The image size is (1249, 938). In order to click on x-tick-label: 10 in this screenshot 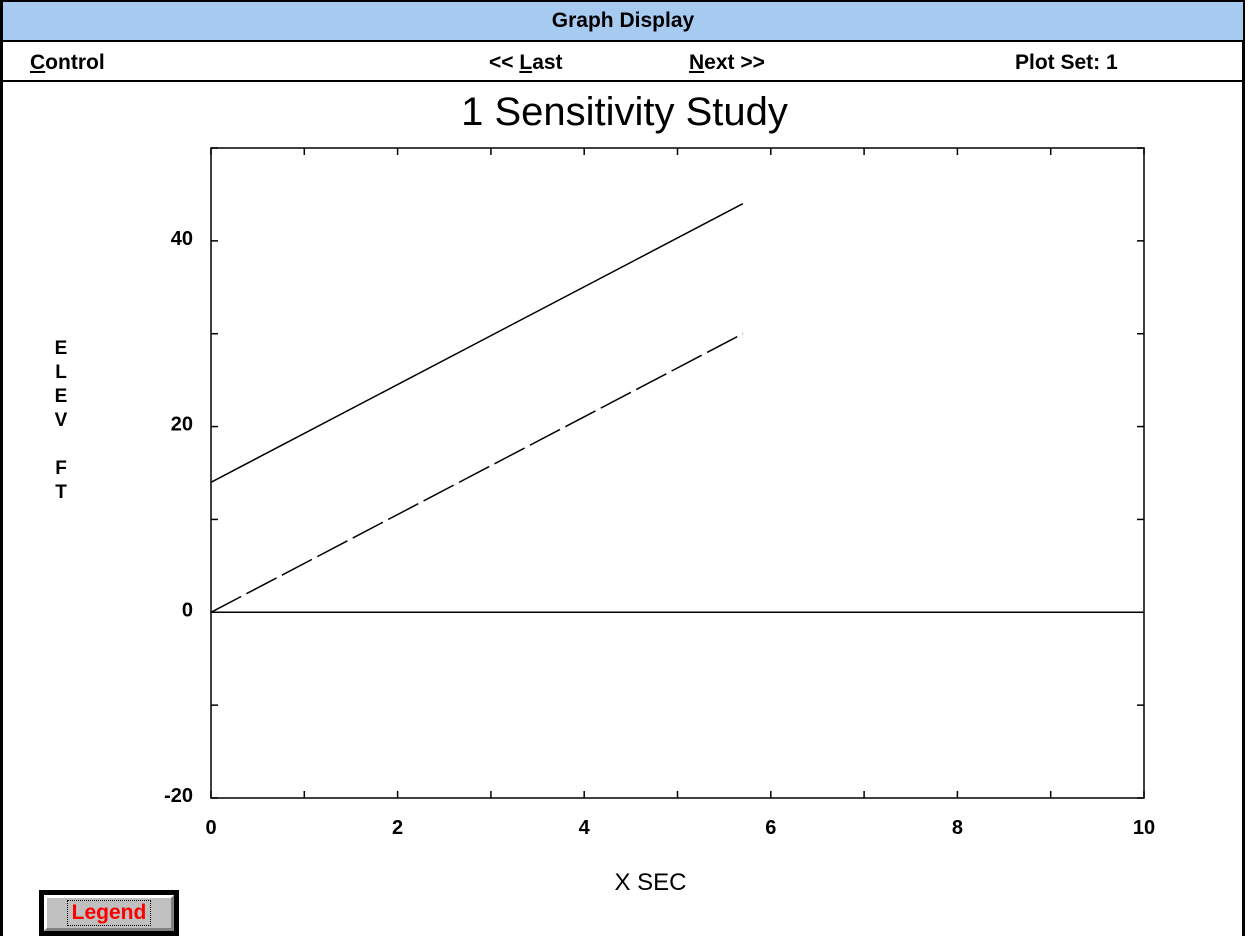, I will do `click(1144, 828)`.